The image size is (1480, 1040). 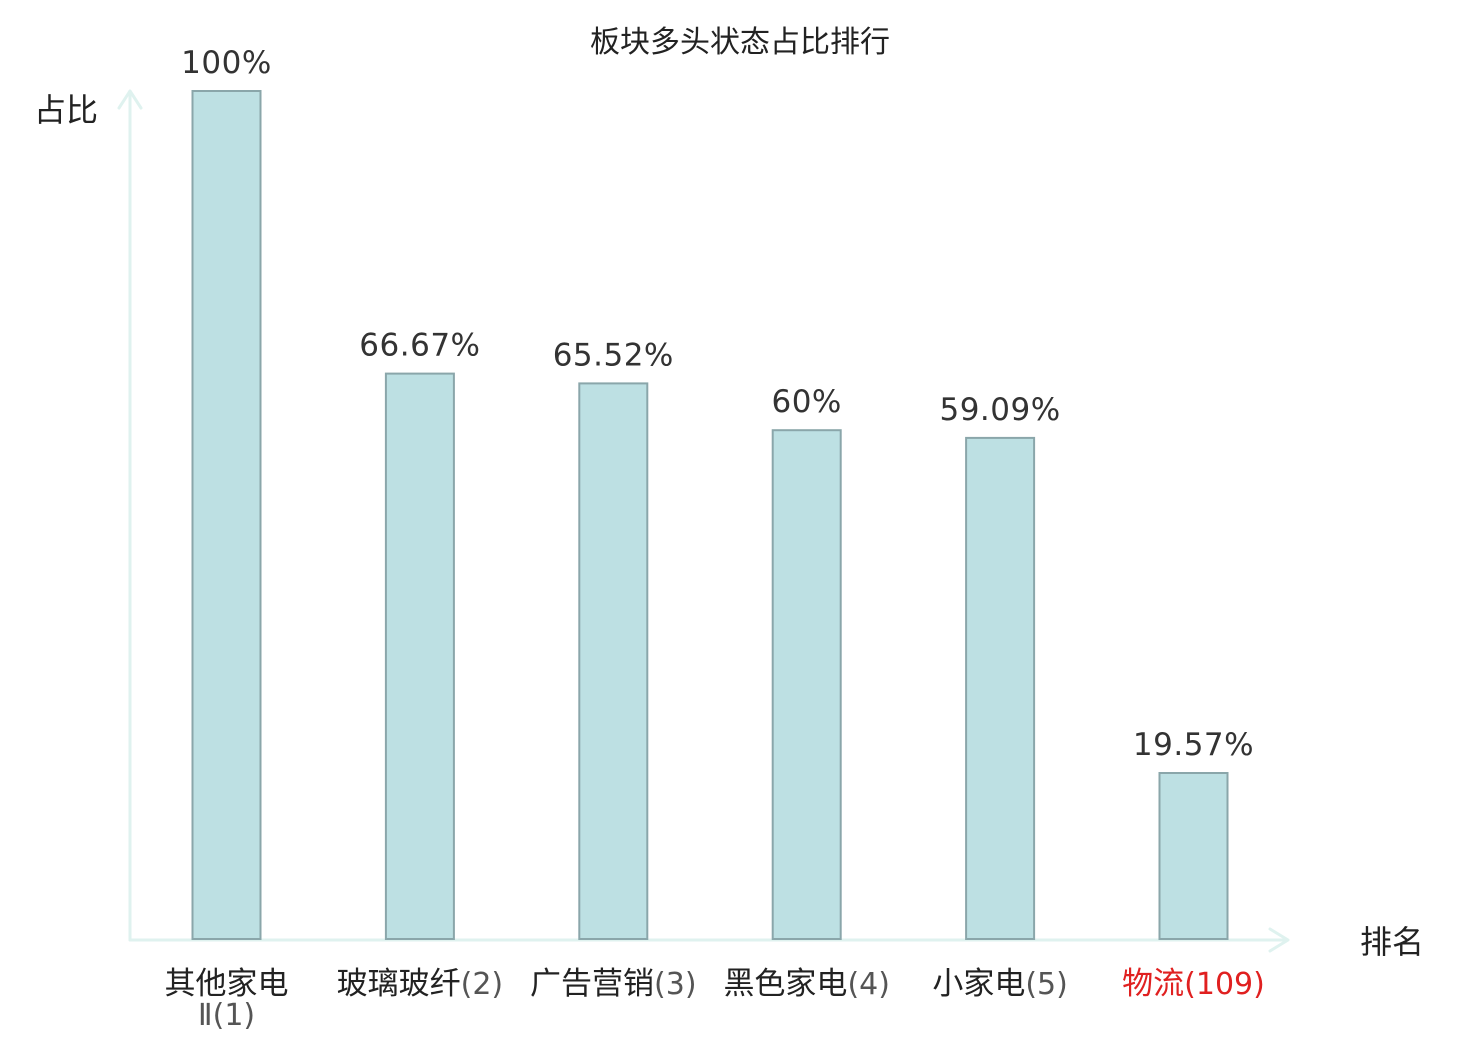 What do you see at coordinates (227, 984) in the screenshot?
I see `category-label: 其他家电` at bounding box center [227, 984].